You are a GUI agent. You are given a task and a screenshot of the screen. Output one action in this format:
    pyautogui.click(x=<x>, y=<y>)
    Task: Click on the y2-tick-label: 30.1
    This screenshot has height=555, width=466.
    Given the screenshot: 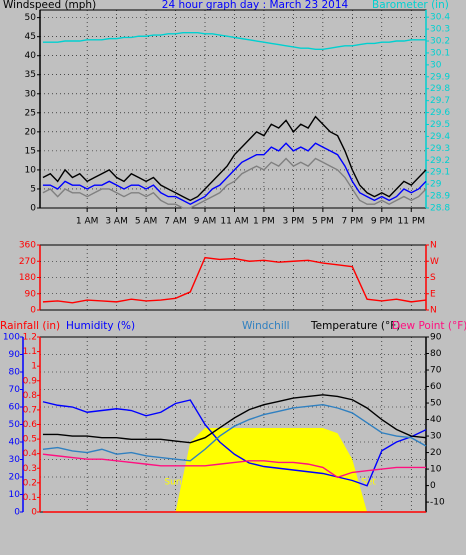 What is the action you would take?
    pyautogui.click(x=440, y=53)
    